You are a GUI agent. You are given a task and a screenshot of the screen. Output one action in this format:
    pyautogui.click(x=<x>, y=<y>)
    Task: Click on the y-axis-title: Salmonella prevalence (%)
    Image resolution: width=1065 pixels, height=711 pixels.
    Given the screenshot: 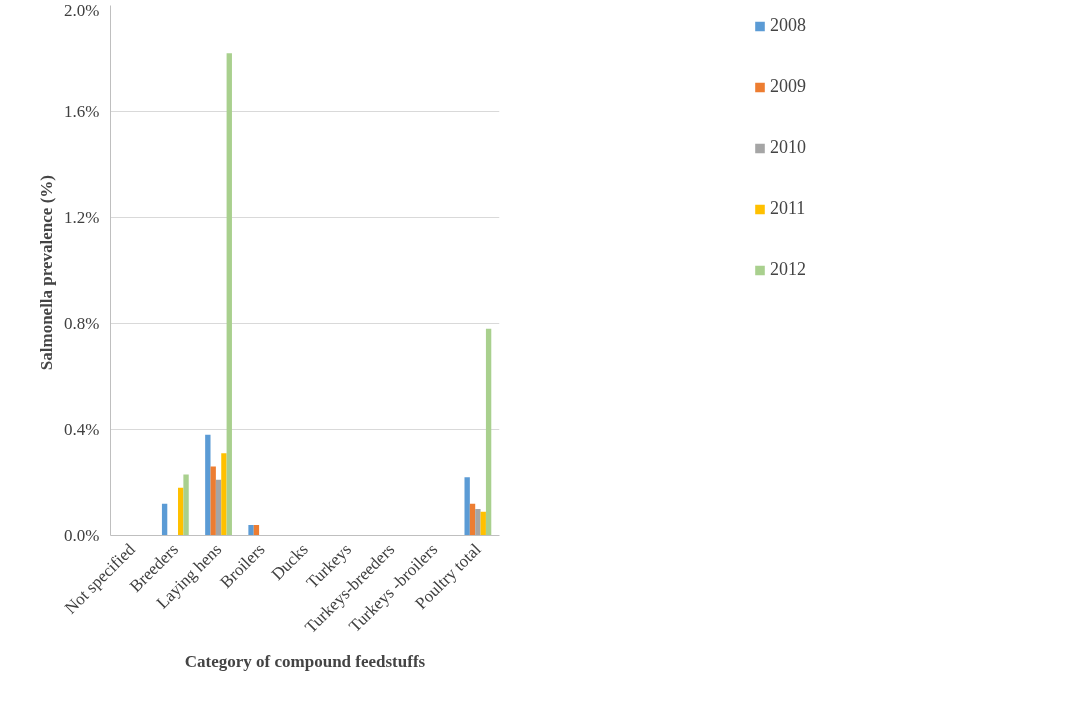 What is the action you would take?
    pyautogui.click(x=47, y=273)
    